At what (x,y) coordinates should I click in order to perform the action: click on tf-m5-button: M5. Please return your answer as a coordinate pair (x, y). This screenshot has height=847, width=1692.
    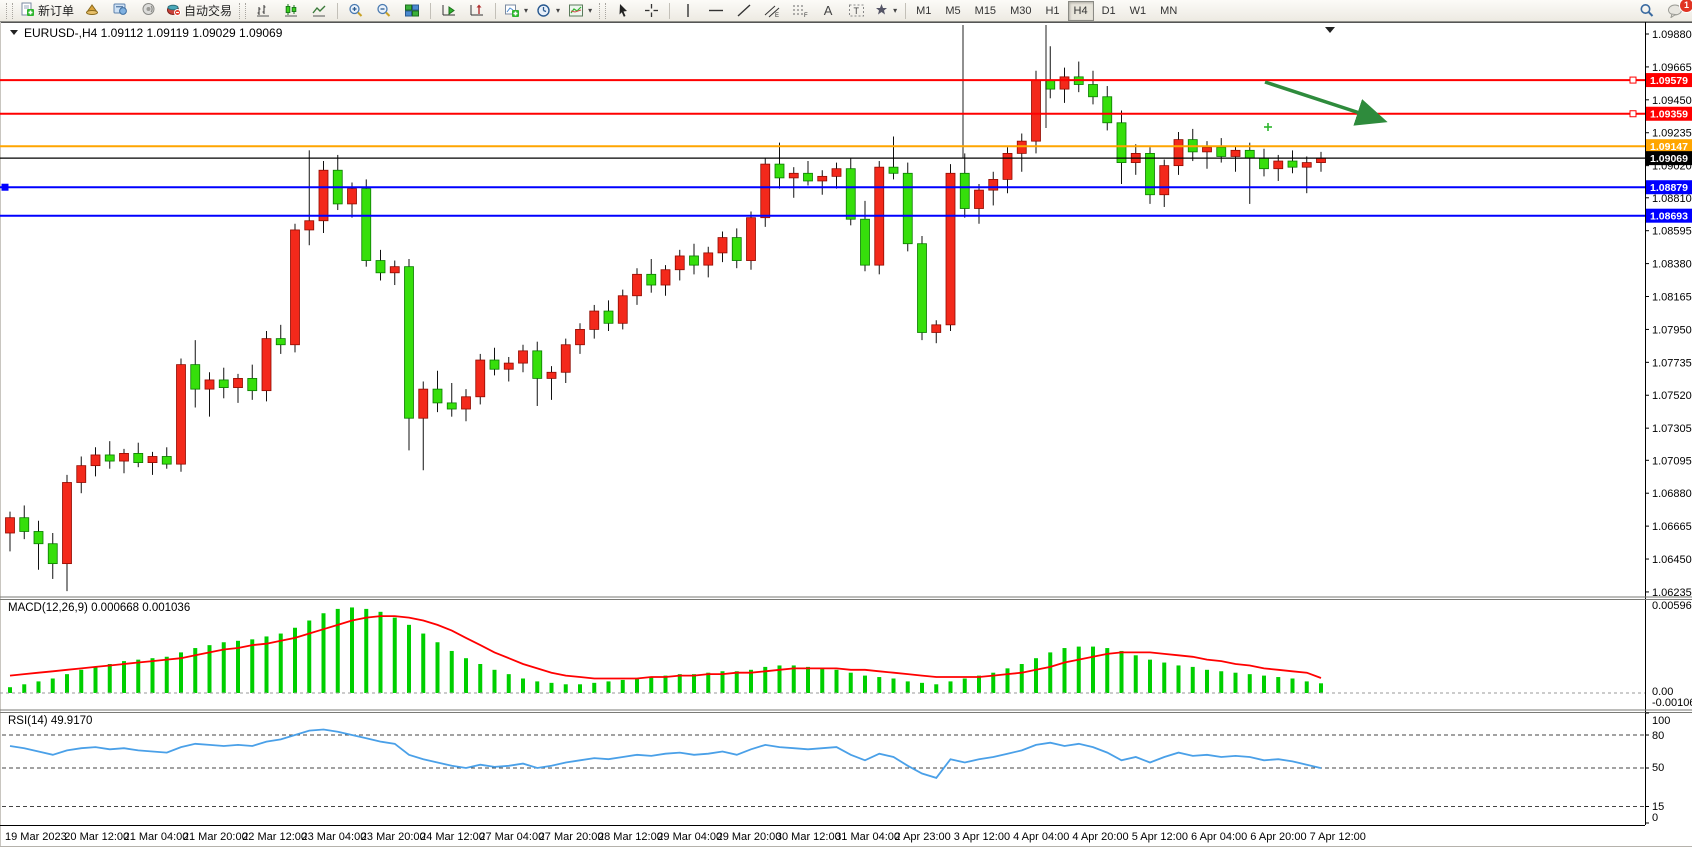
    Looking at the image, I should click on (953, 10).